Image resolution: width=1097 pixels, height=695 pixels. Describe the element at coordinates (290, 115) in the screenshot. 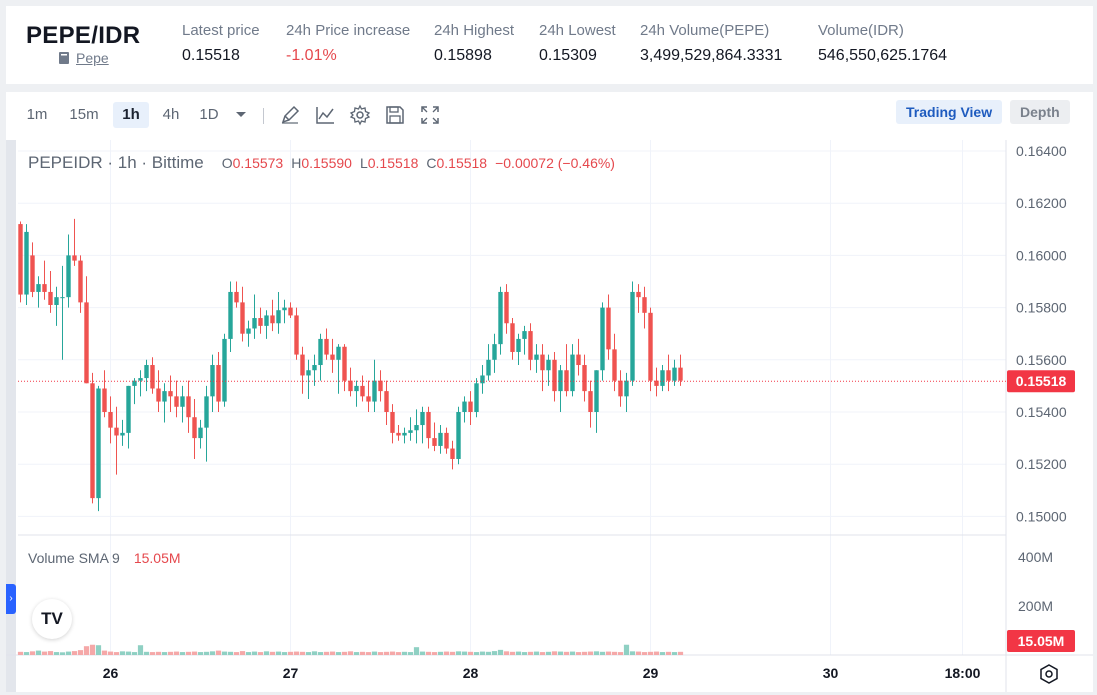

I see `pencil-icon` at that location.